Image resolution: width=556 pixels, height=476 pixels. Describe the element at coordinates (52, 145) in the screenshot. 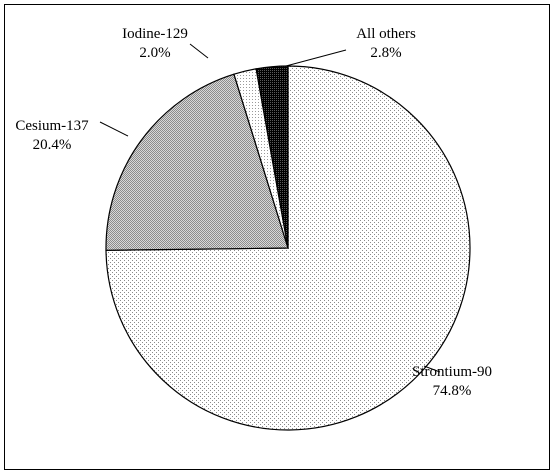

I see `slice-value-cesium-137: 20.4%` at that location.